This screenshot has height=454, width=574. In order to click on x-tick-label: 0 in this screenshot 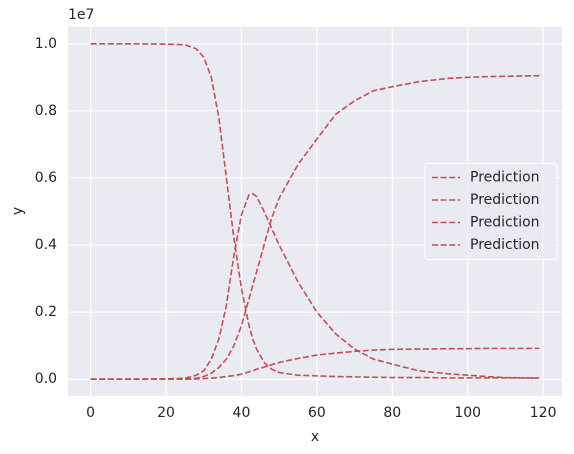, I will do `click(90, 413)`.